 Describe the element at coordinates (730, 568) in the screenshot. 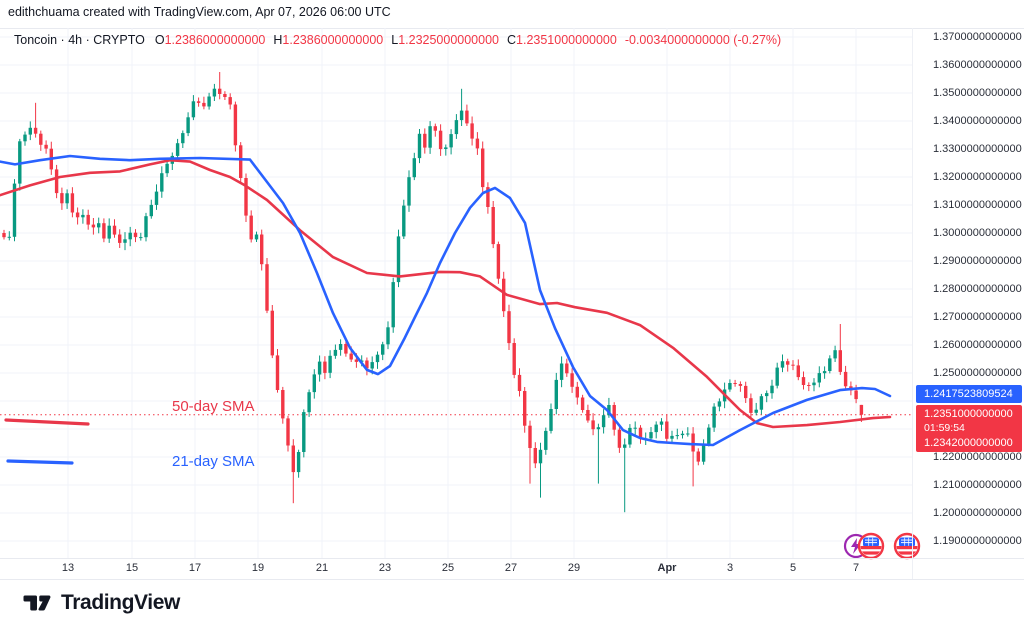

I see `time-axis-label: 3` at that location.